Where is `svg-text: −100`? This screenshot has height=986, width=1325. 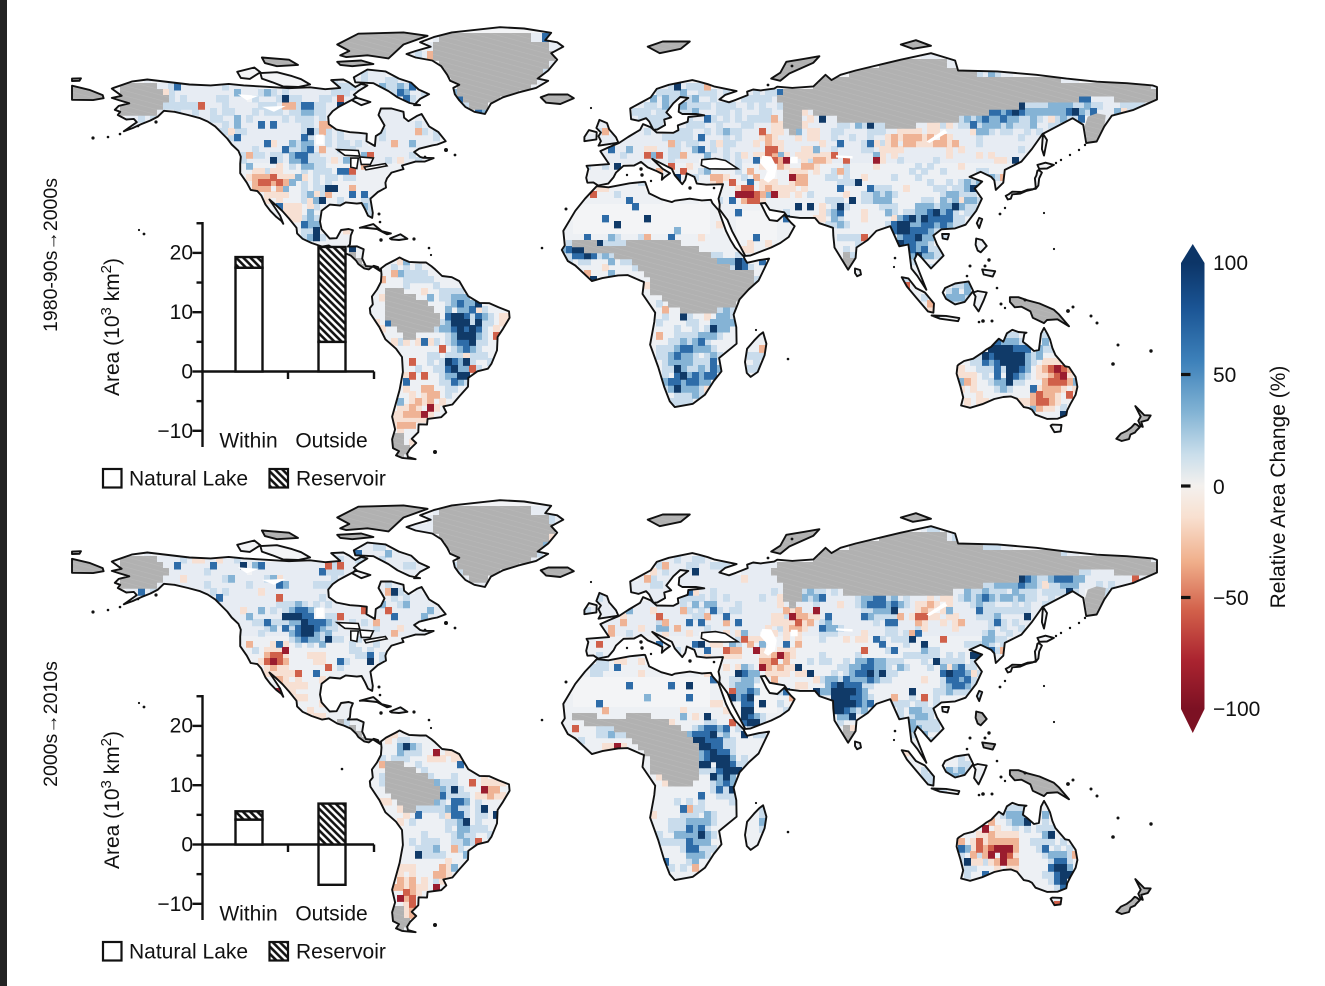
svg-text: −100 is located at coordinates (1236, 709).